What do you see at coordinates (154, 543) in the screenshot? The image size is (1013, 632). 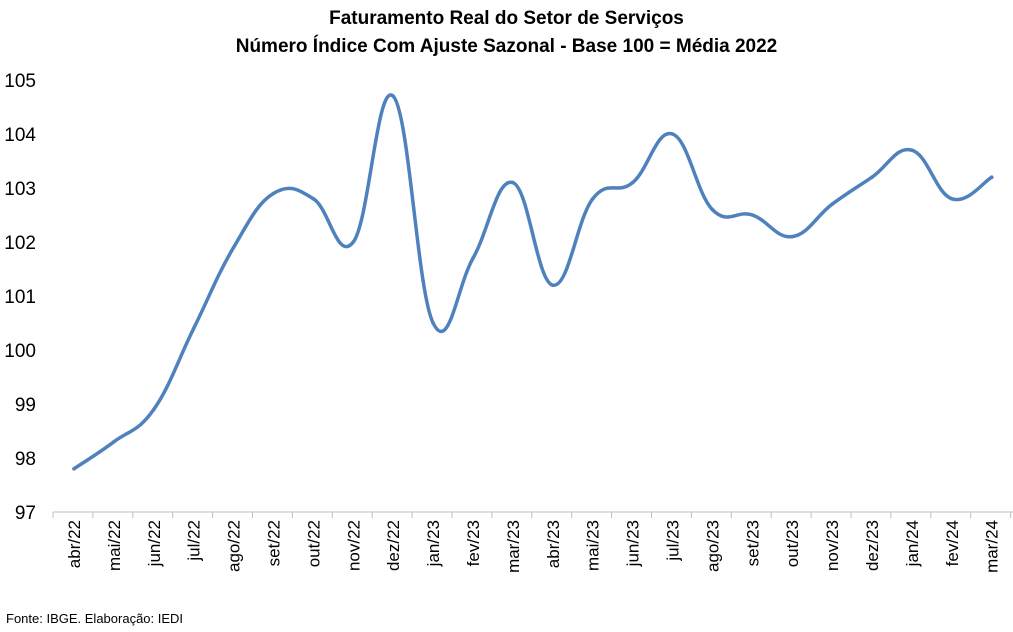 I see `x-tick-label: jun/22` at bounding box center [154, 543].